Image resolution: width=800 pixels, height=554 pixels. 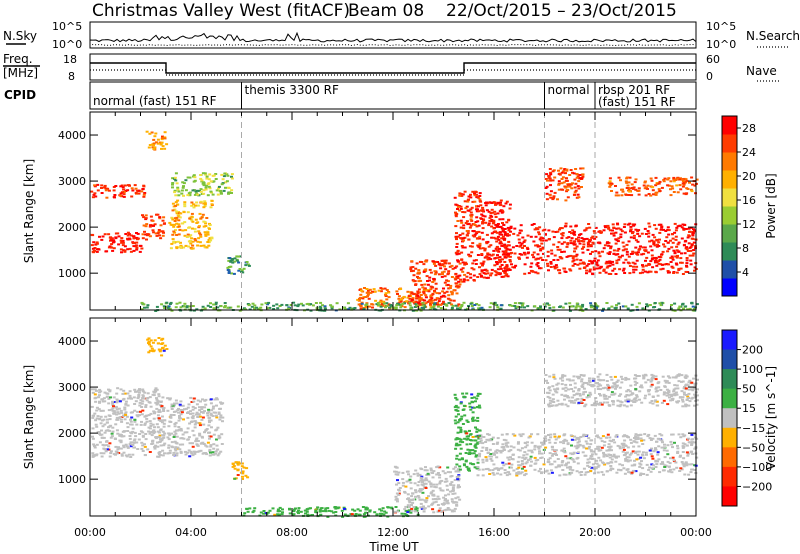 I want to click on y-tick-label: 2000, so click(x=72, y=227).